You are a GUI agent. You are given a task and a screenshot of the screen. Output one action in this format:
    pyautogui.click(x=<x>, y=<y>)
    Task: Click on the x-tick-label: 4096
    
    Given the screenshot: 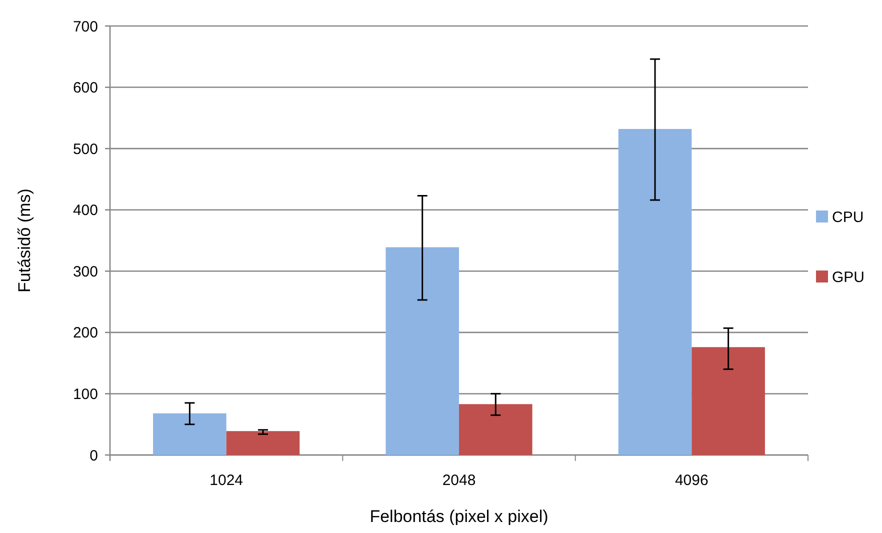 What is the action you would take?
    pyautogui.click(x=691, y=480)
    